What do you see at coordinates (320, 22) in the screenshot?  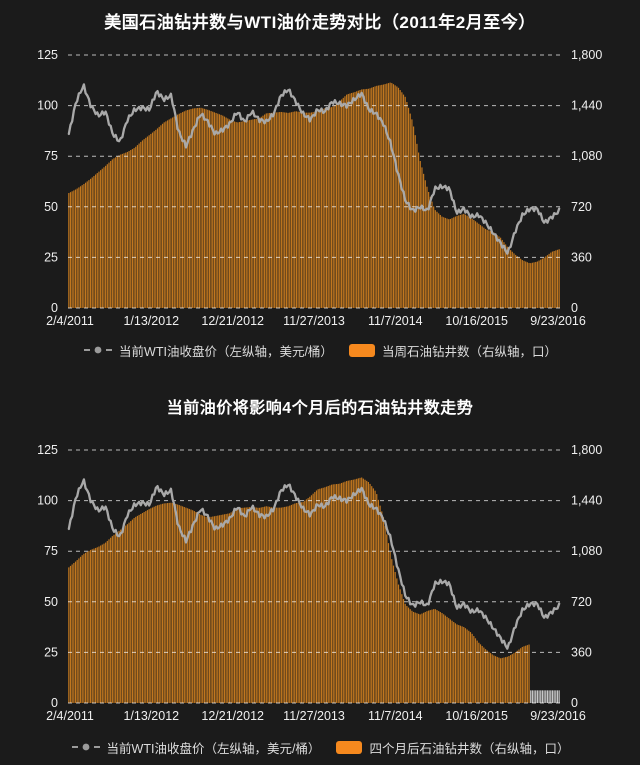 I see `chart-title-top: 美国石油钻井数与WTI油价走势对比（2011年2月至今）` at bounding box center [320, 22].